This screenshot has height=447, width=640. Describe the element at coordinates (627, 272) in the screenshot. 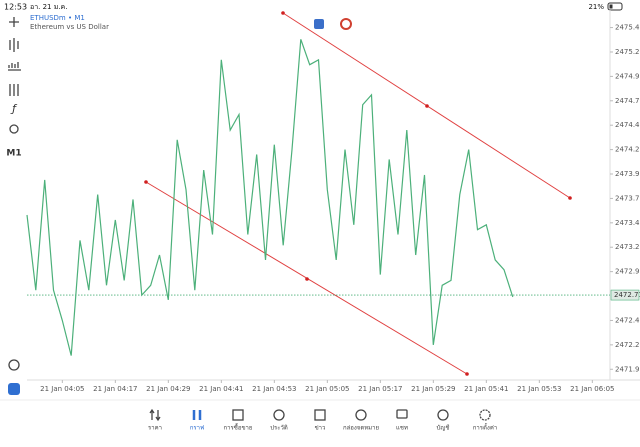

I see `y-tick-label: 2472.95` at that location.